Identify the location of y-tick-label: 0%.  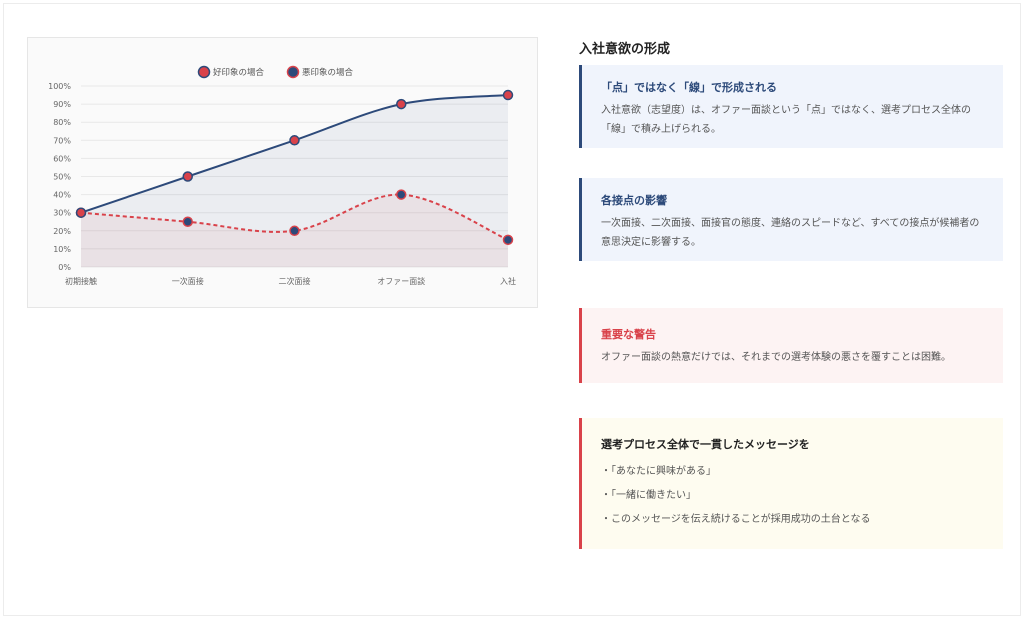
(64, 267).